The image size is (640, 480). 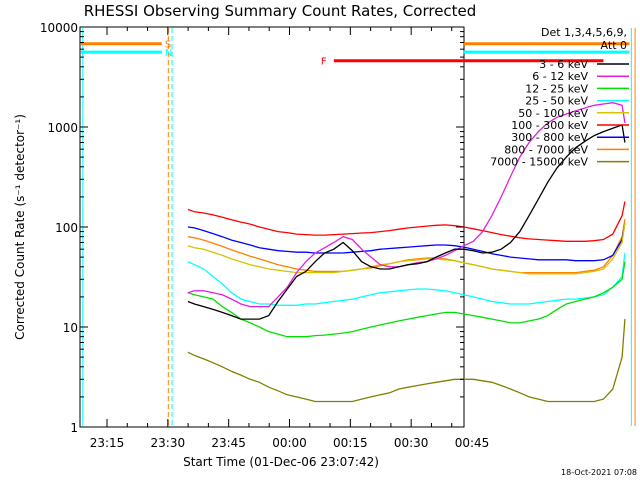 I want to click on x-tick-label-6: 00:30, so click(x=411, y=443).